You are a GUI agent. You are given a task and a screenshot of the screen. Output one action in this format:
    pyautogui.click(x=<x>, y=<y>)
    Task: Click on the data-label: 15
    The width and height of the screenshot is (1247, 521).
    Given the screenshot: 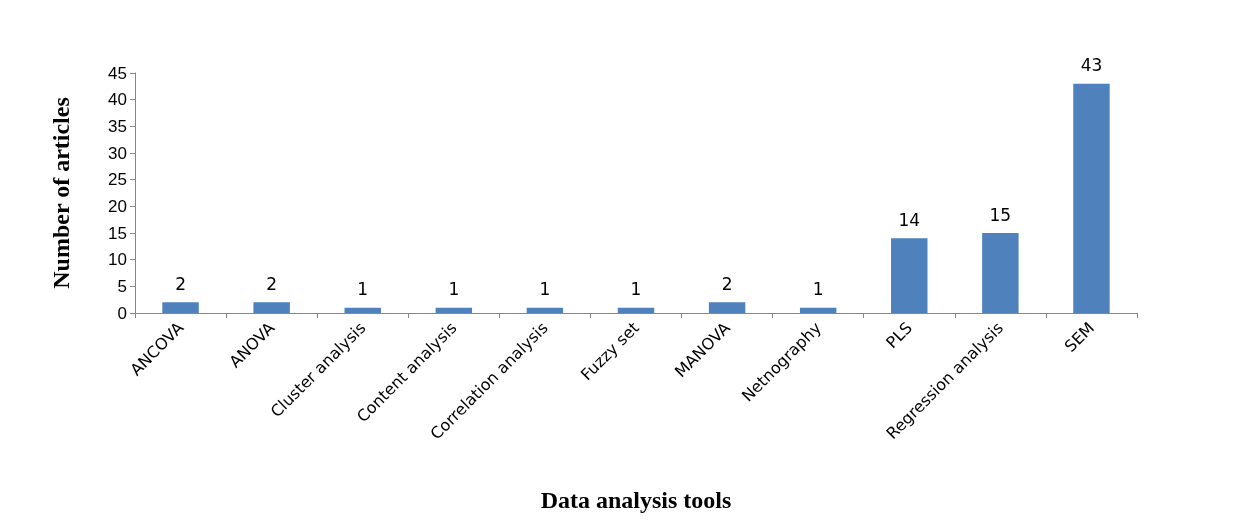 What is the action you would take?
    pyautogui.click(x=1000, y=214)
    